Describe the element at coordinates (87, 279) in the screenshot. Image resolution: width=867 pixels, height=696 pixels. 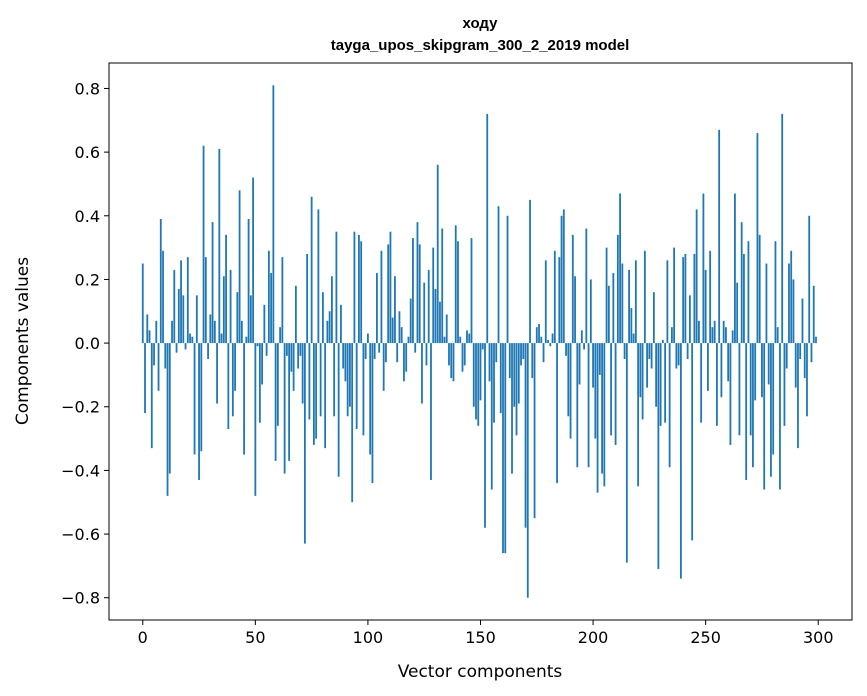
I see `y-tick-label: 0.2` at that location.